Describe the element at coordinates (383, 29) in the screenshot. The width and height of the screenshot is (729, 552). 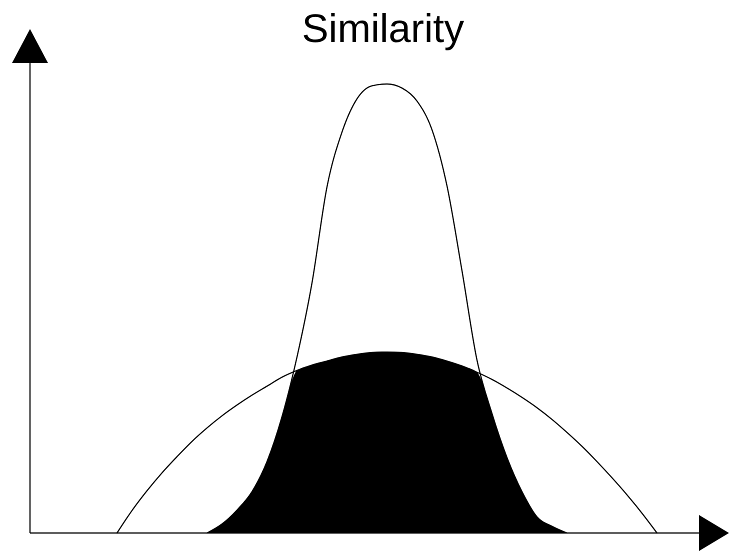
I see `chart-title: Similarity` at that location.